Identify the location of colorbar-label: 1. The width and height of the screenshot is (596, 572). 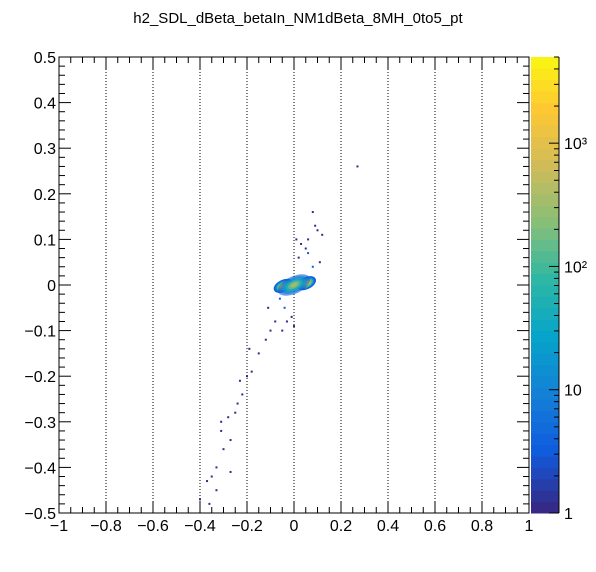
(568, 514).